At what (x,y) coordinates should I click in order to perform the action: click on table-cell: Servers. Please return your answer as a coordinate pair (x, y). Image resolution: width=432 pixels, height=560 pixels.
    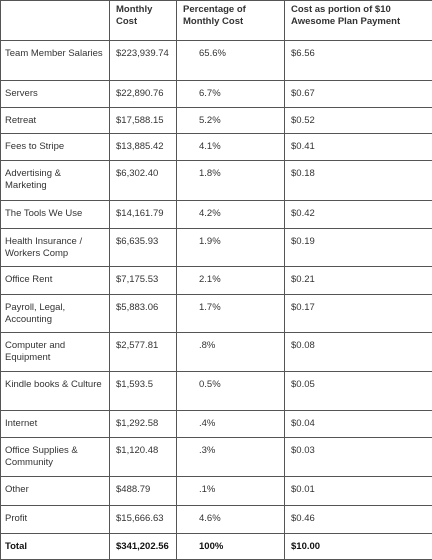
    Looking at the image, I should click on (55, 94).